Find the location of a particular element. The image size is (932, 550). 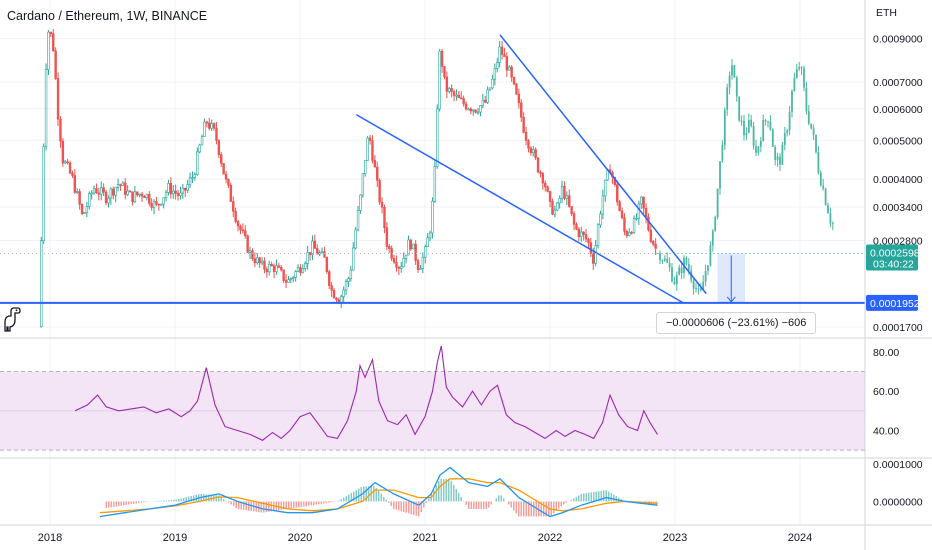

current-price-label: 0.0002598 is located at coordinates (895, 254).